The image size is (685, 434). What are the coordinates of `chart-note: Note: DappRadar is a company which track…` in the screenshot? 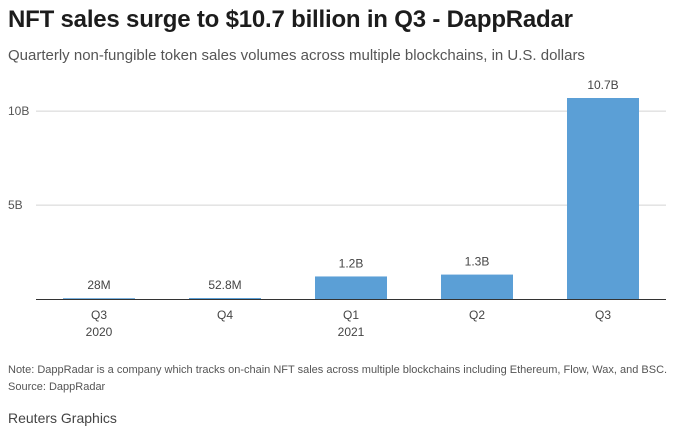 It's located at (337, 379).